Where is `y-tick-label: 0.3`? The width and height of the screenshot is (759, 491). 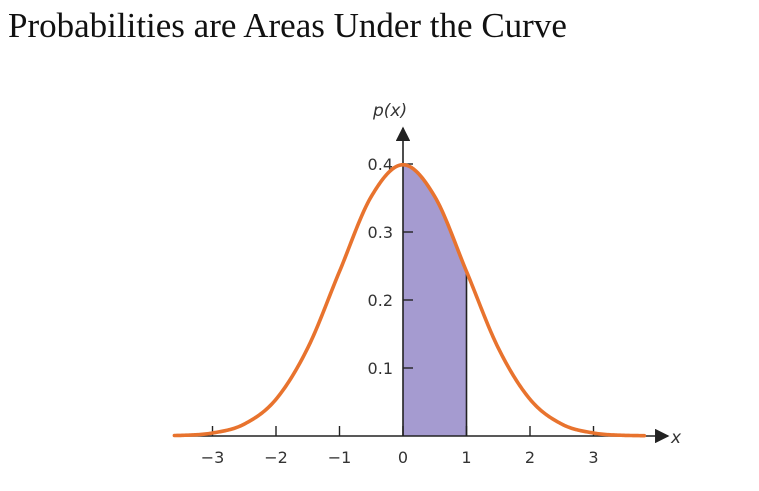 y-tick-label: 0.3 is located at coordinates (380, 232).